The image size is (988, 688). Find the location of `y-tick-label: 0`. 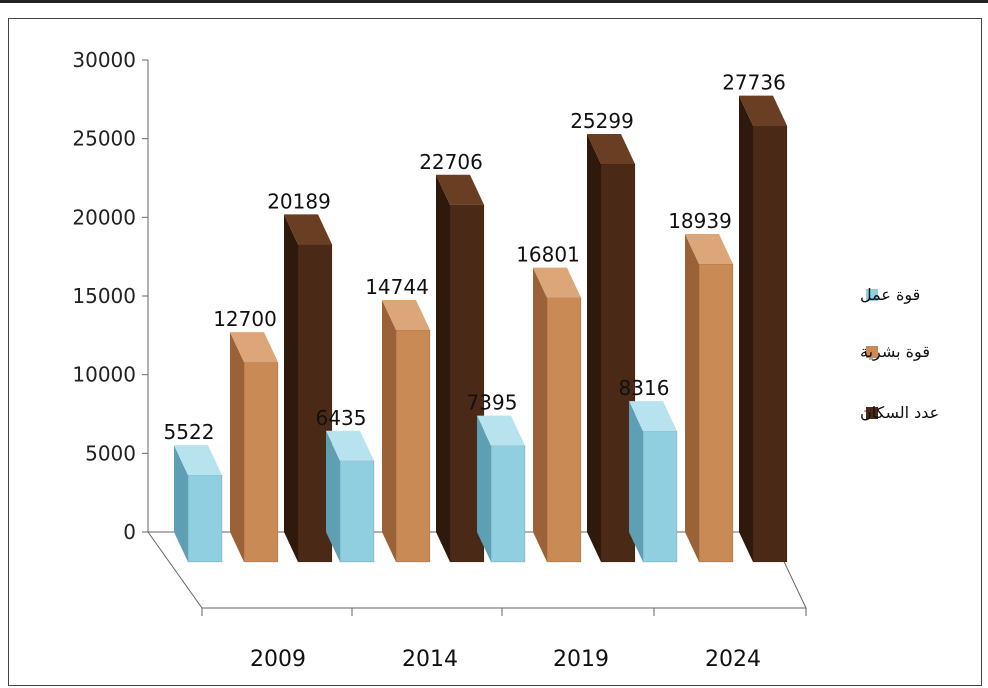

y-tick-label: 0 is located at coordinates (129, 532).